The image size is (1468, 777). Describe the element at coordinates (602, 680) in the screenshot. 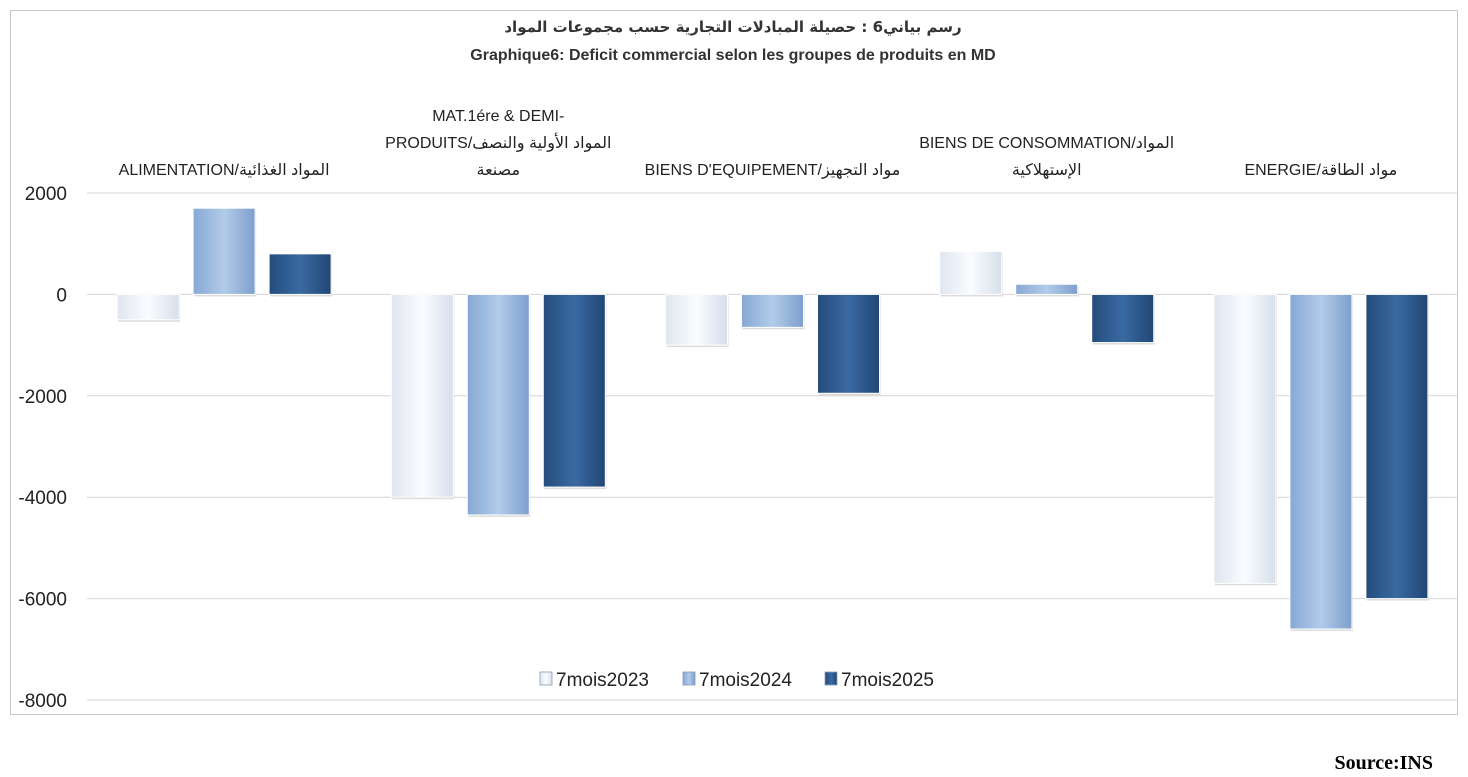

I see `legend-label: 7mois2023` at that location.